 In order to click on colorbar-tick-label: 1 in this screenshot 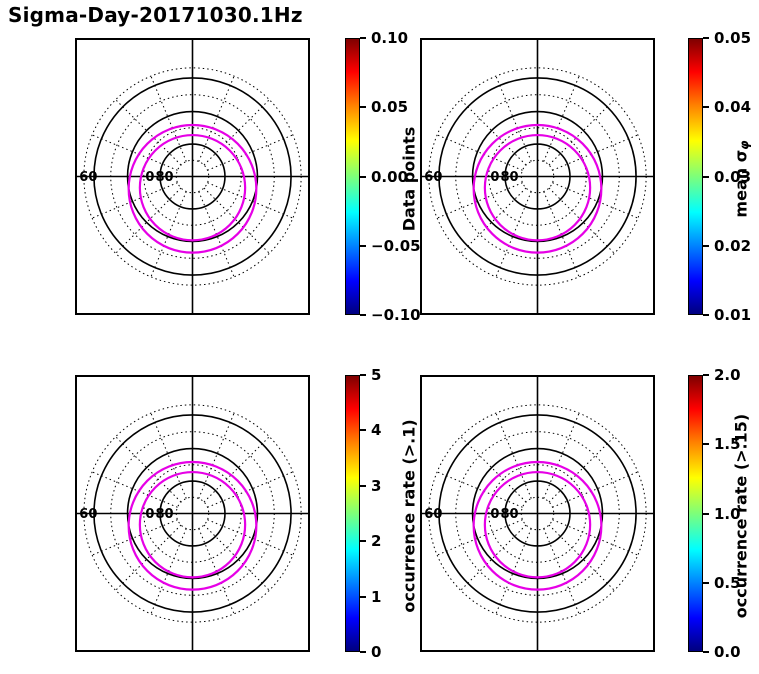, I will do `click(376, 596)`.